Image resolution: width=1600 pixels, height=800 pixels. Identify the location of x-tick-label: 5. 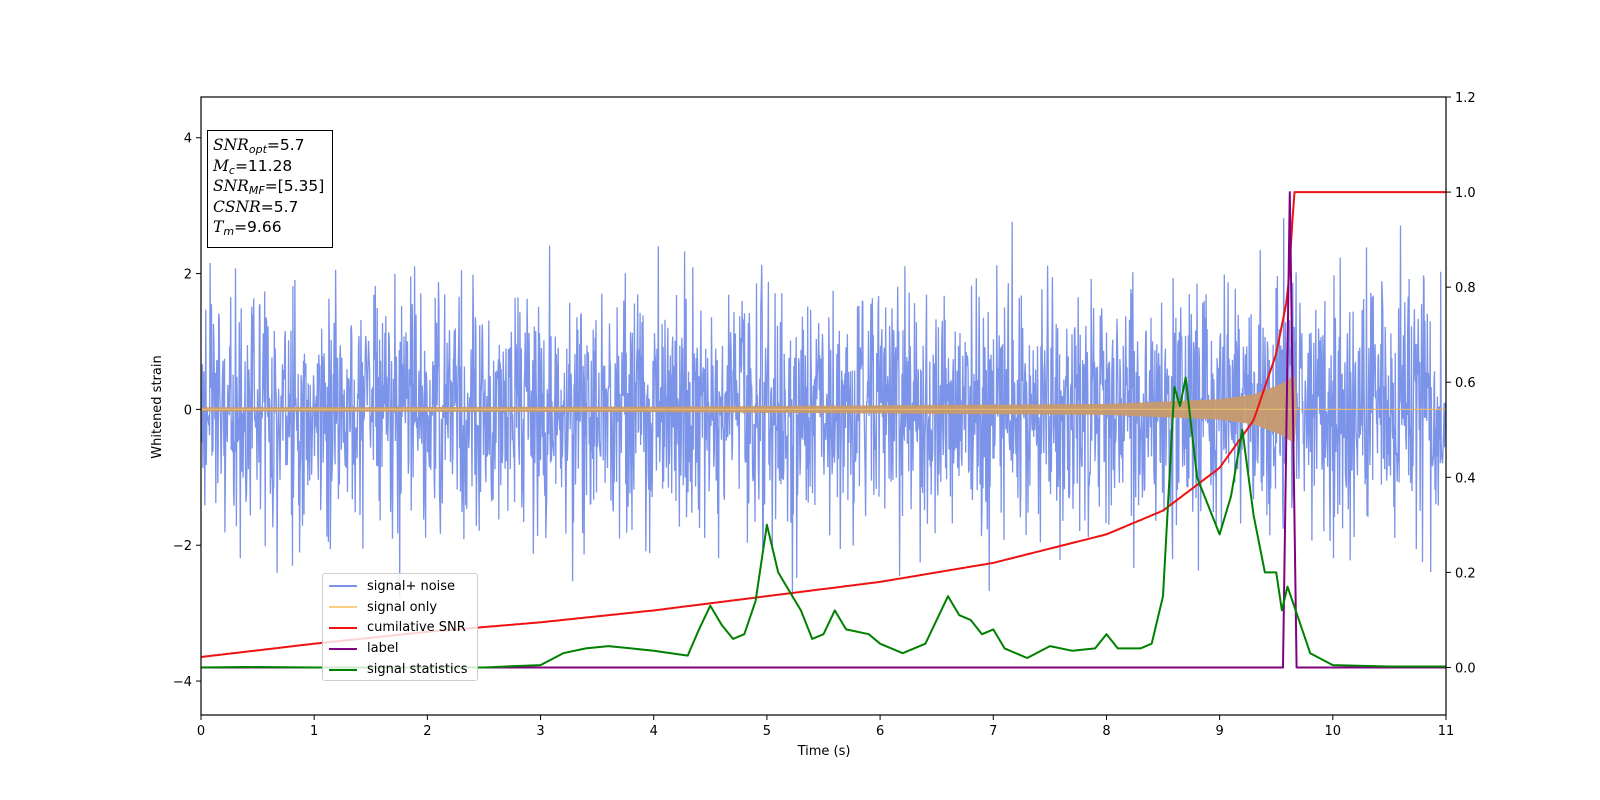
(767, 731).